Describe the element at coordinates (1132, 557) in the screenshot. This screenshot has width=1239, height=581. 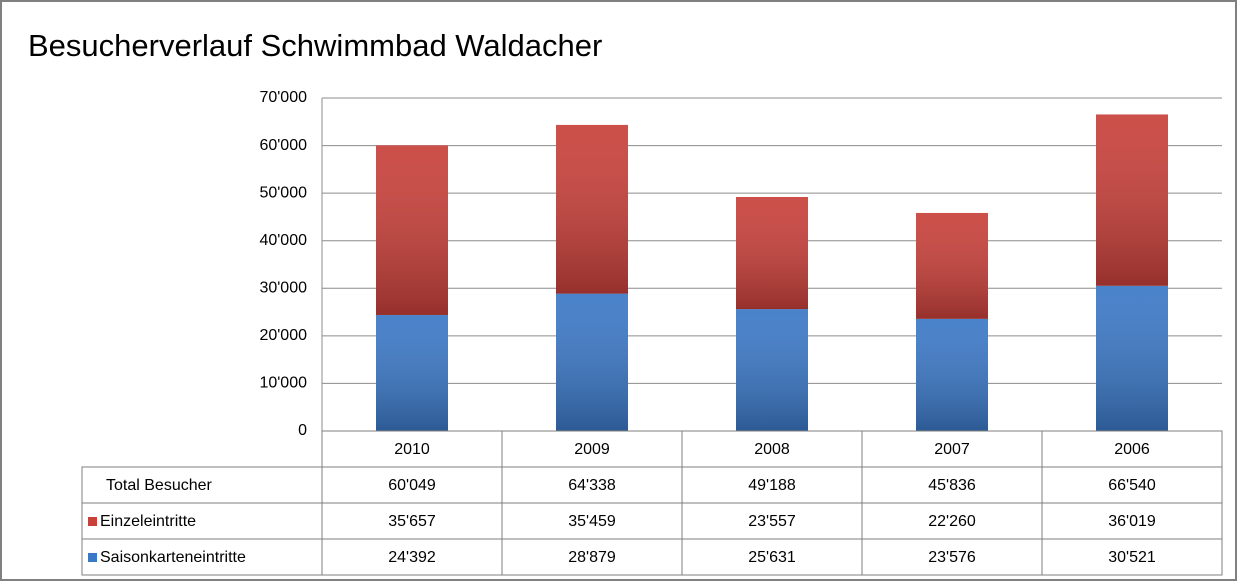
I see `table-value: 30'521` at that location.